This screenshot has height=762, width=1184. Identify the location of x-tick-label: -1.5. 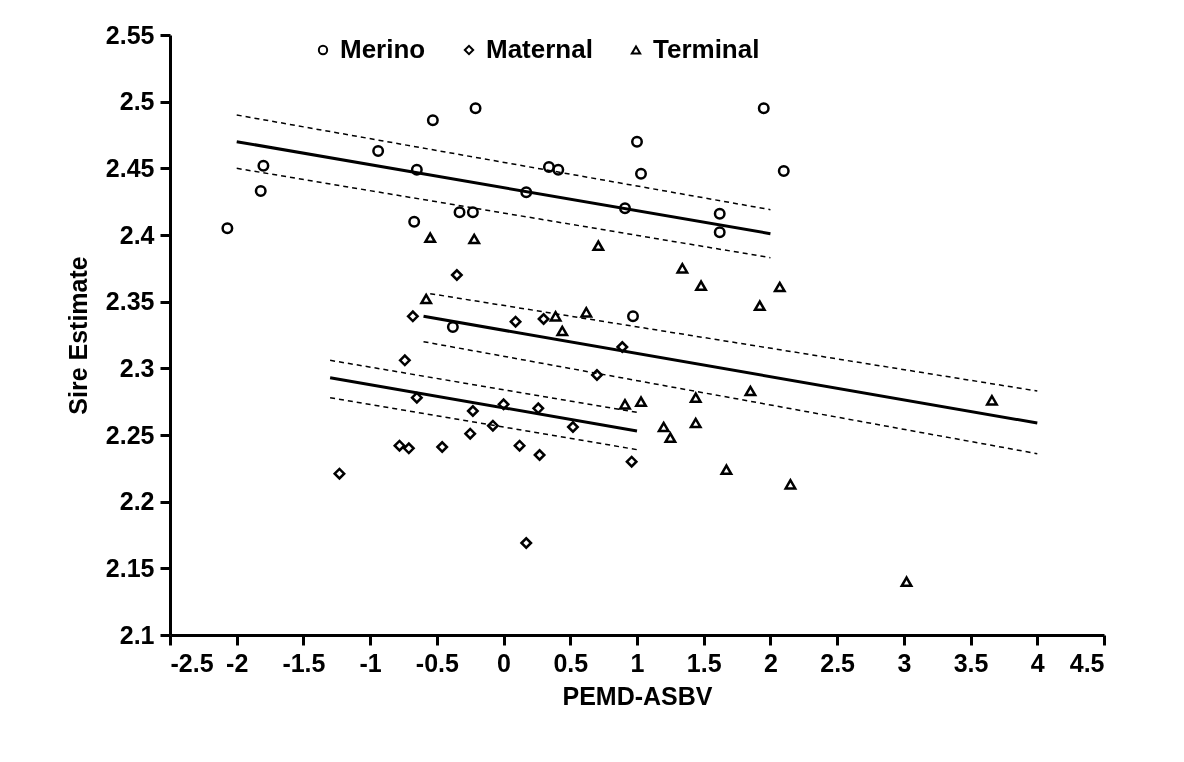
(304, 662).